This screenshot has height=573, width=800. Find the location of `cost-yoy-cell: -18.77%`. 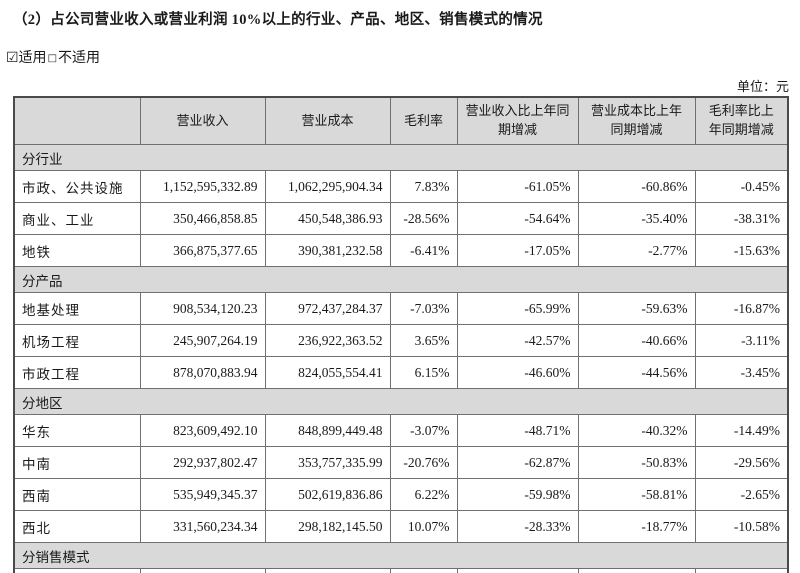

cost-yoy-cell: -18.77% is located at coordinates (636, 526).